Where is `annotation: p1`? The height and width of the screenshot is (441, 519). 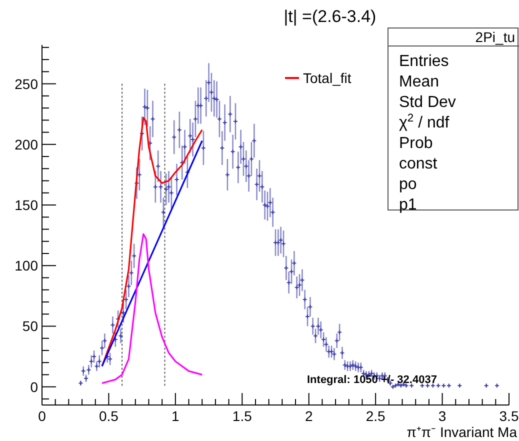
annotation: p1 is located at coordinates (408, 205).